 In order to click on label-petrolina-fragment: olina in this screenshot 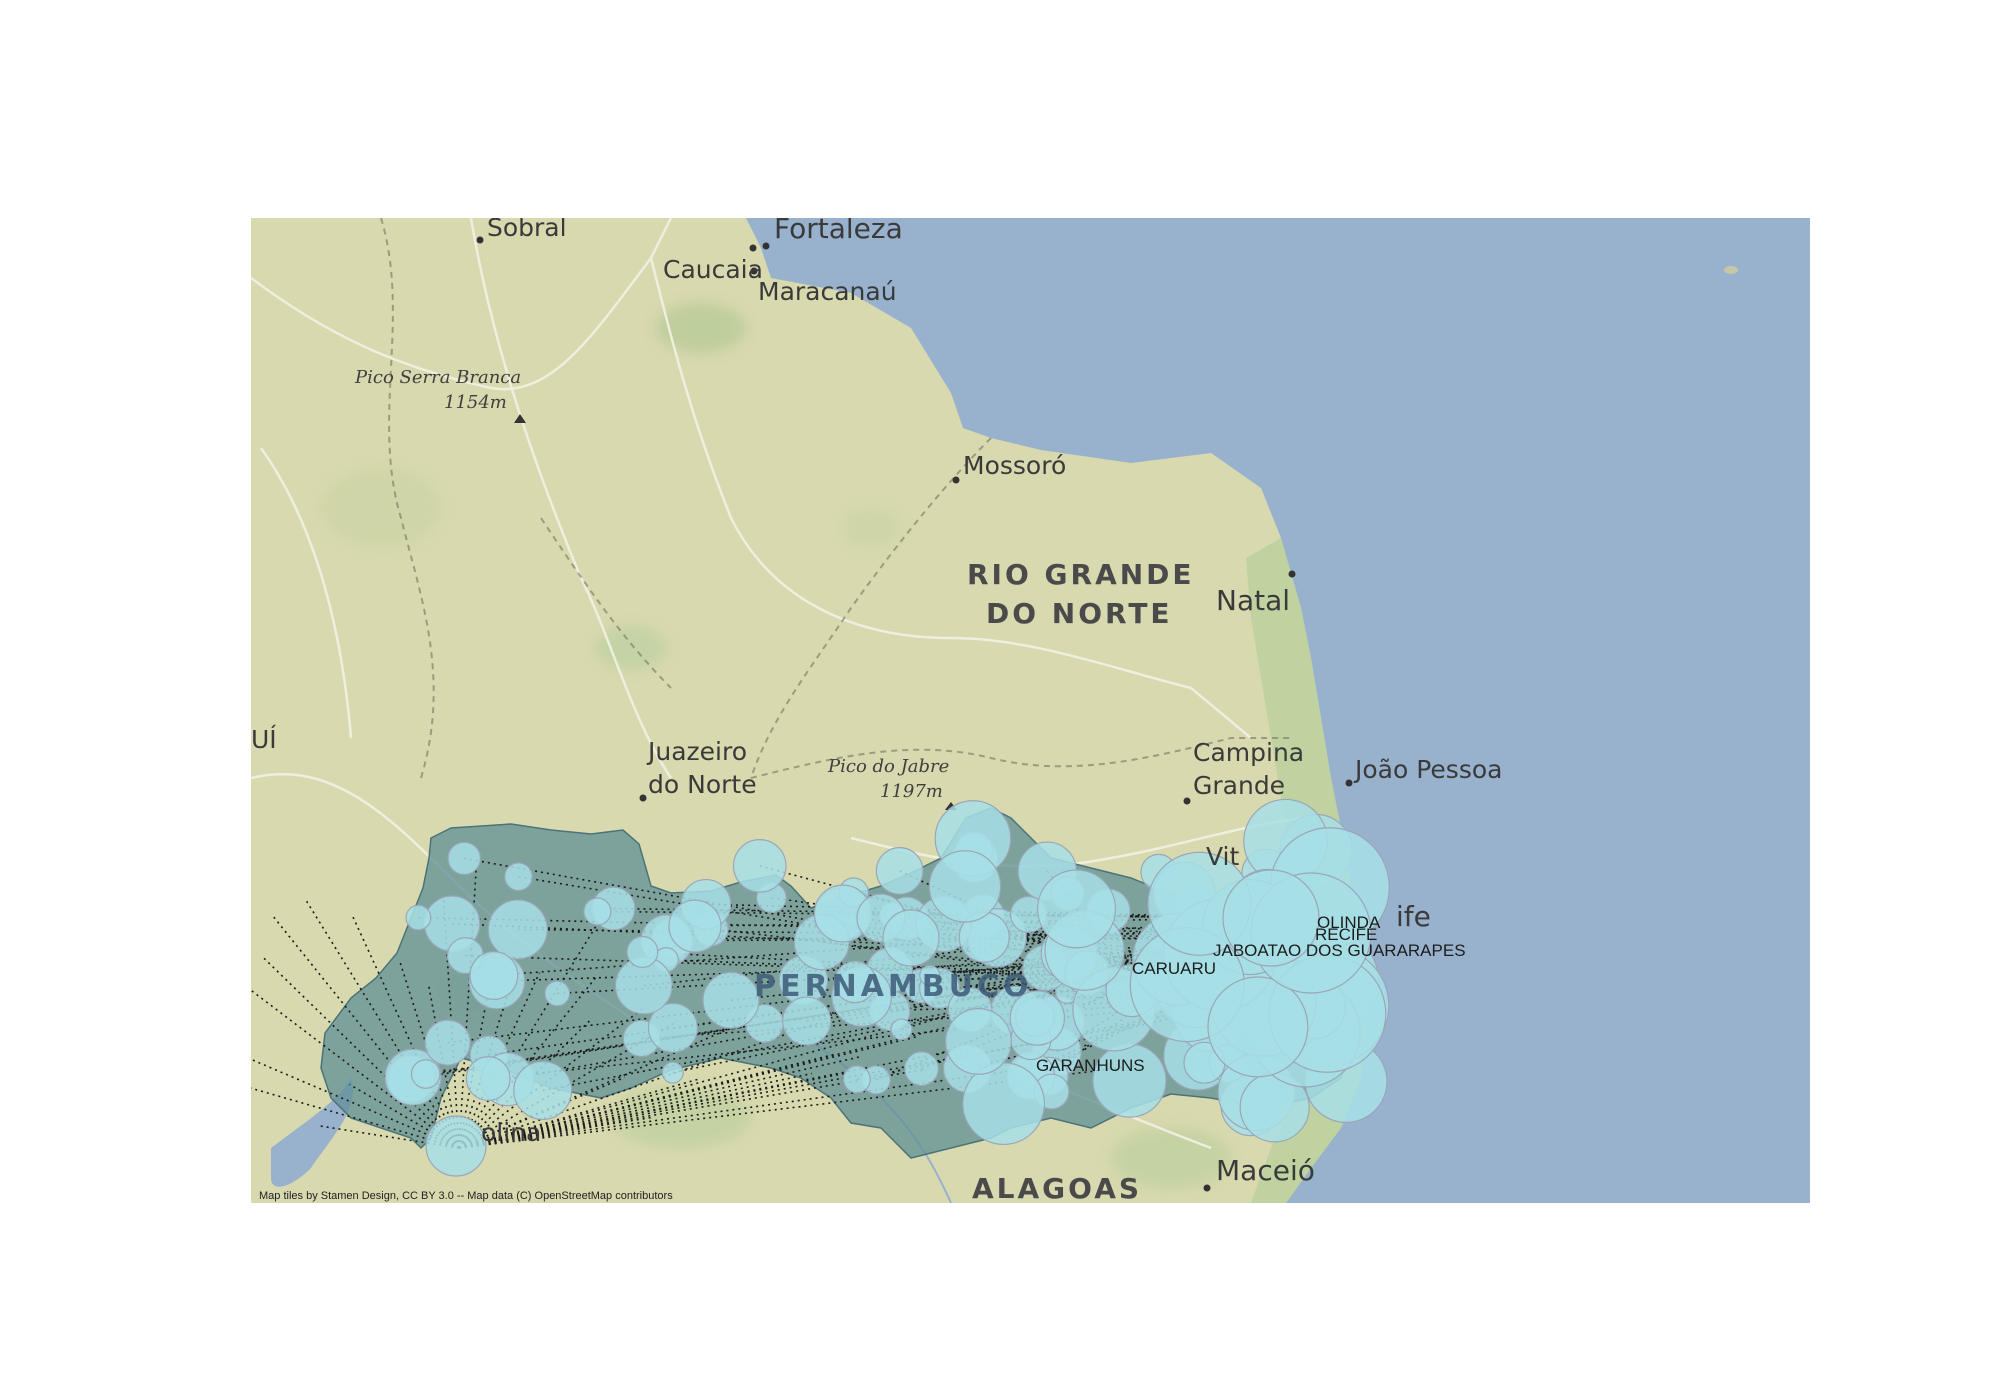, I will do `click(511, 1132)`.